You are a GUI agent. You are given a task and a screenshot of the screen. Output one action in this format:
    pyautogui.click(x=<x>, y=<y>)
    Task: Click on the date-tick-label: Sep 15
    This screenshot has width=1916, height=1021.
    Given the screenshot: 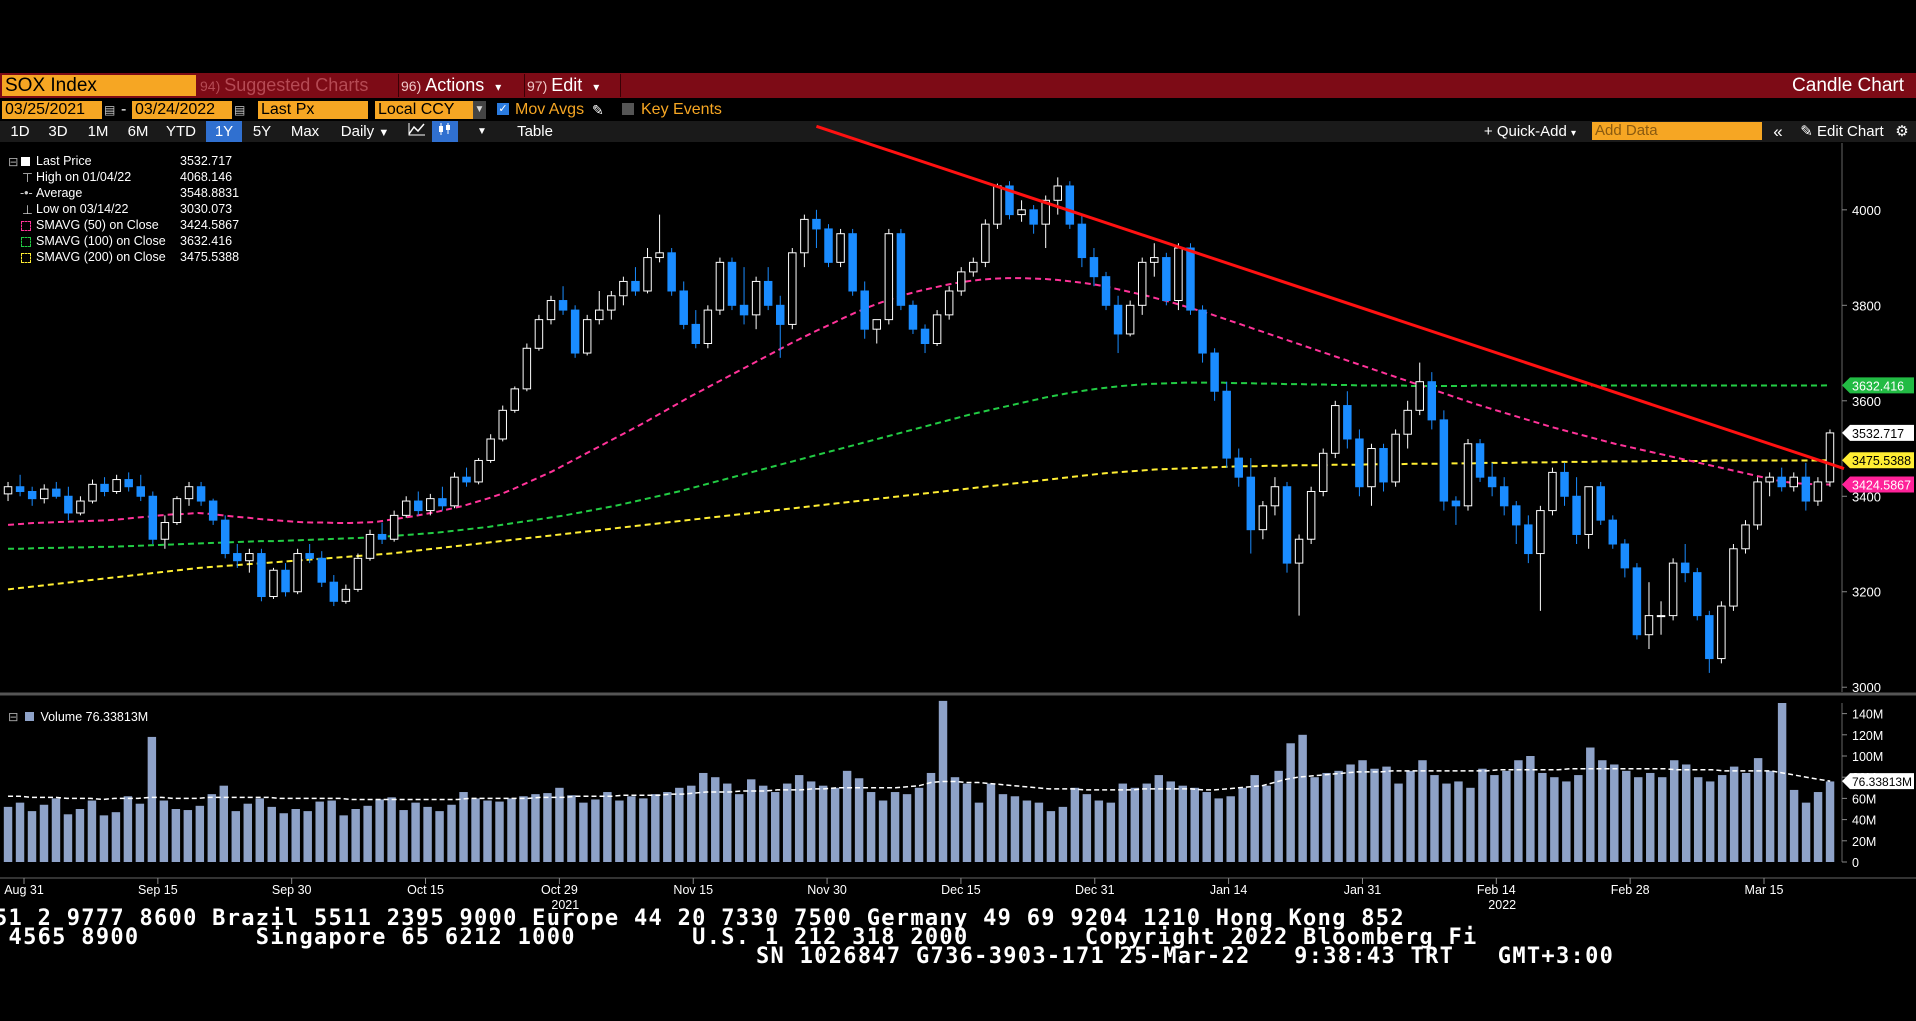 What is the action you would take?
    pyautogui.click(x=158, y=890)
    